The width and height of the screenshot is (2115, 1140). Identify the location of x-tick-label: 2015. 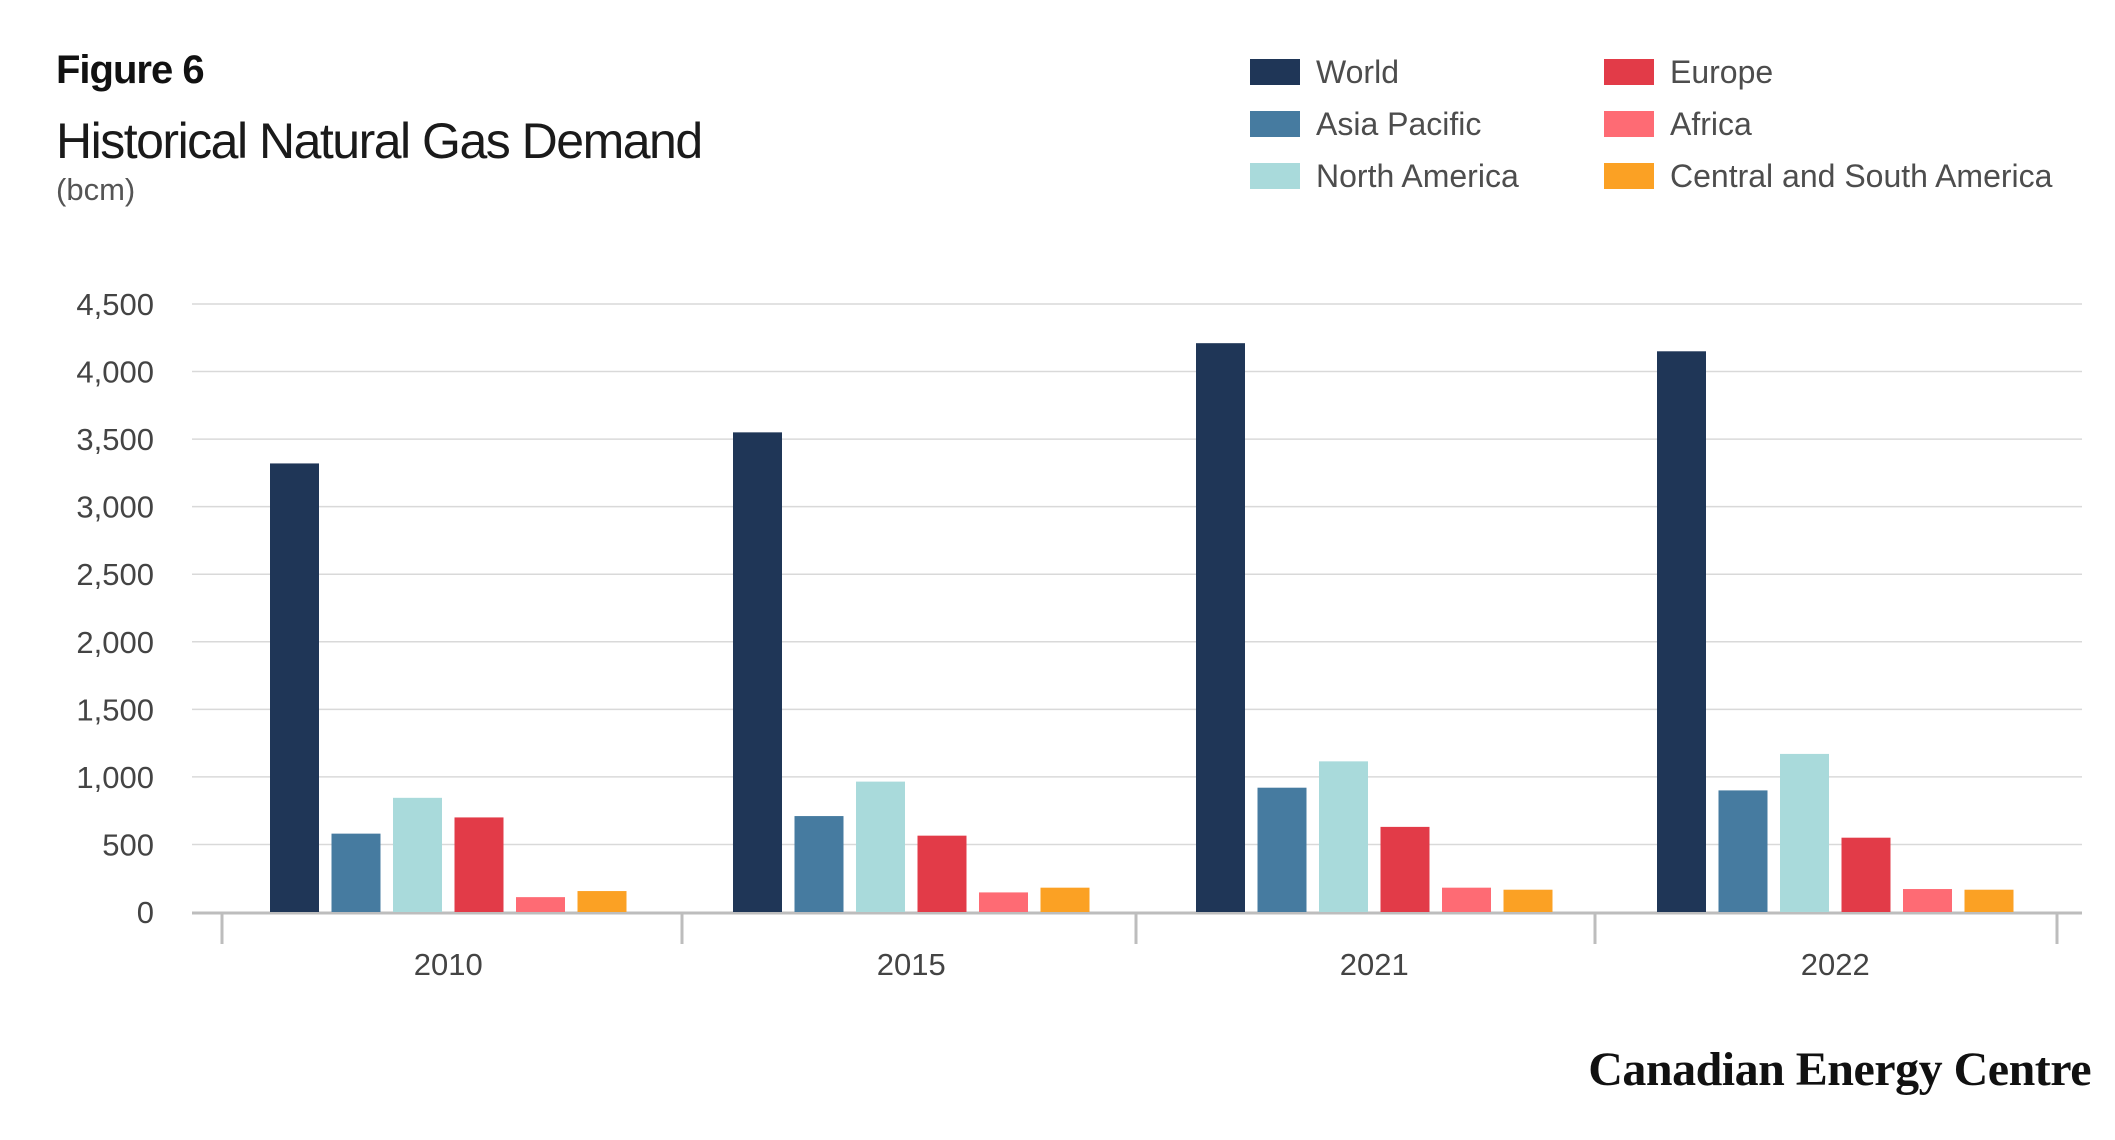
(911, 964).